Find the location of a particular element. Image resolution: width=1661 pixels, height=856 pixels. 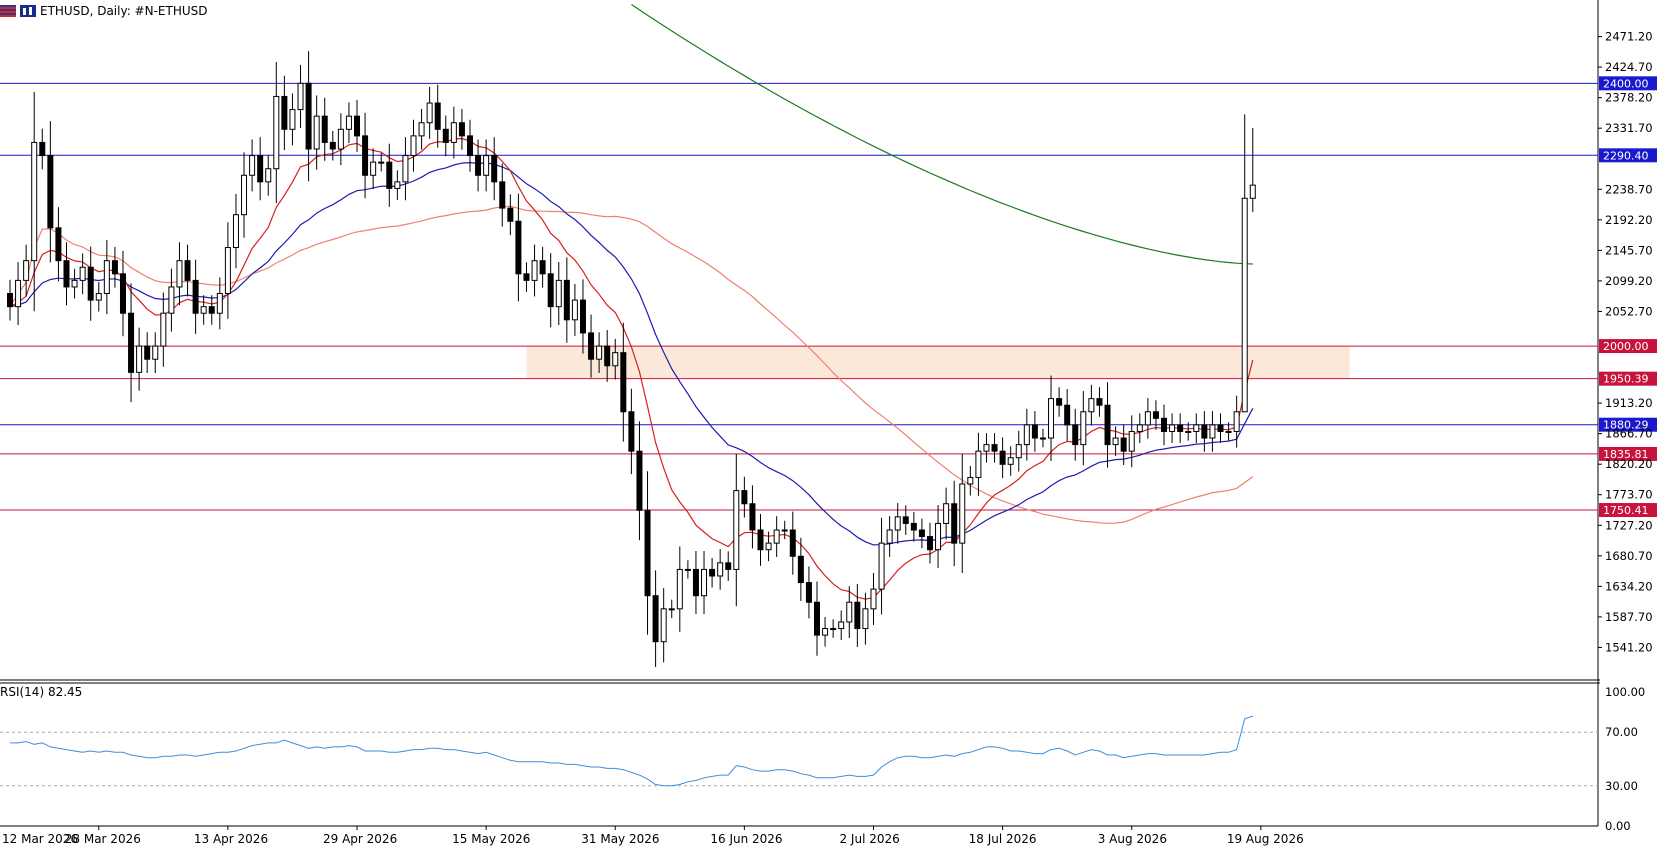

symbol-label: ETHUSD, Daily: #N-ETHUSD is located at coordinates (124, 11).